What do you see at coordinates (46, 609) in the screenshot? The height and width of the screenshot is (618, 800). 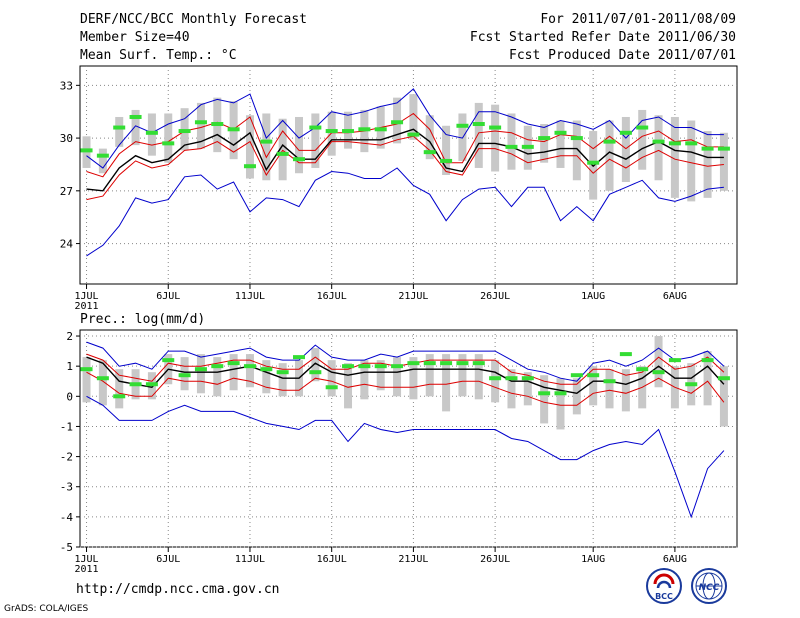 I see `grads-credit: GrADS: COLA/IGES` at bounding box center [46, 609].